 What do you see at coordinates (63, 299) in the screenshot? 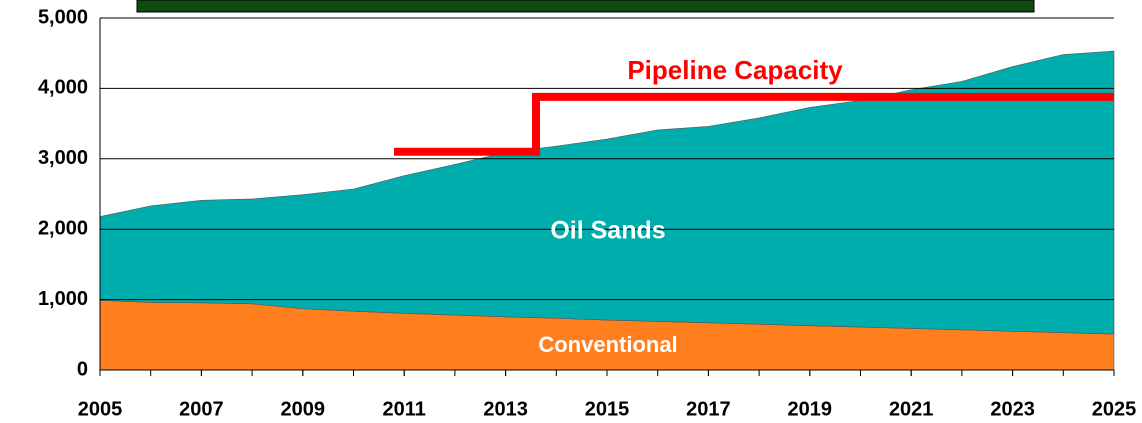
I see `y-tick-label: 1,000` at bounding box center [63, 299].